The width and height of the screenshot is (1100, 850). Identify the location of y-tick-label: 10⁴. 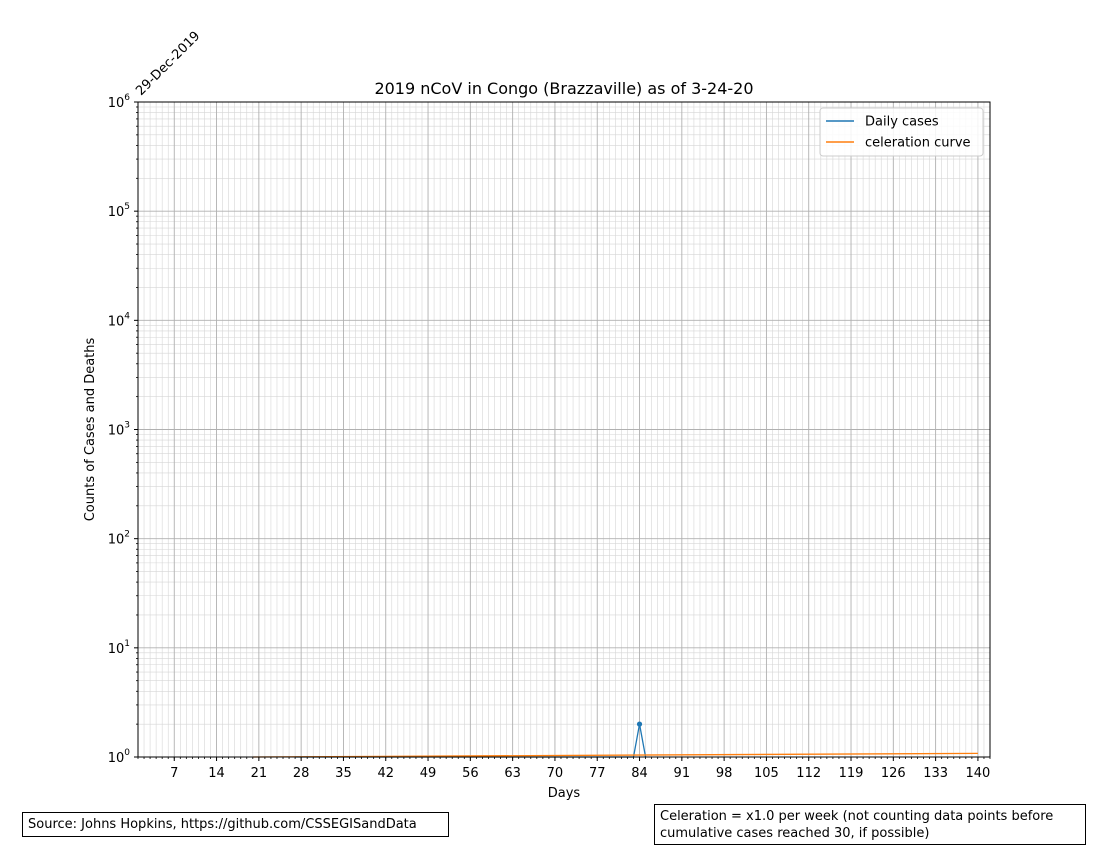
(119, 320).